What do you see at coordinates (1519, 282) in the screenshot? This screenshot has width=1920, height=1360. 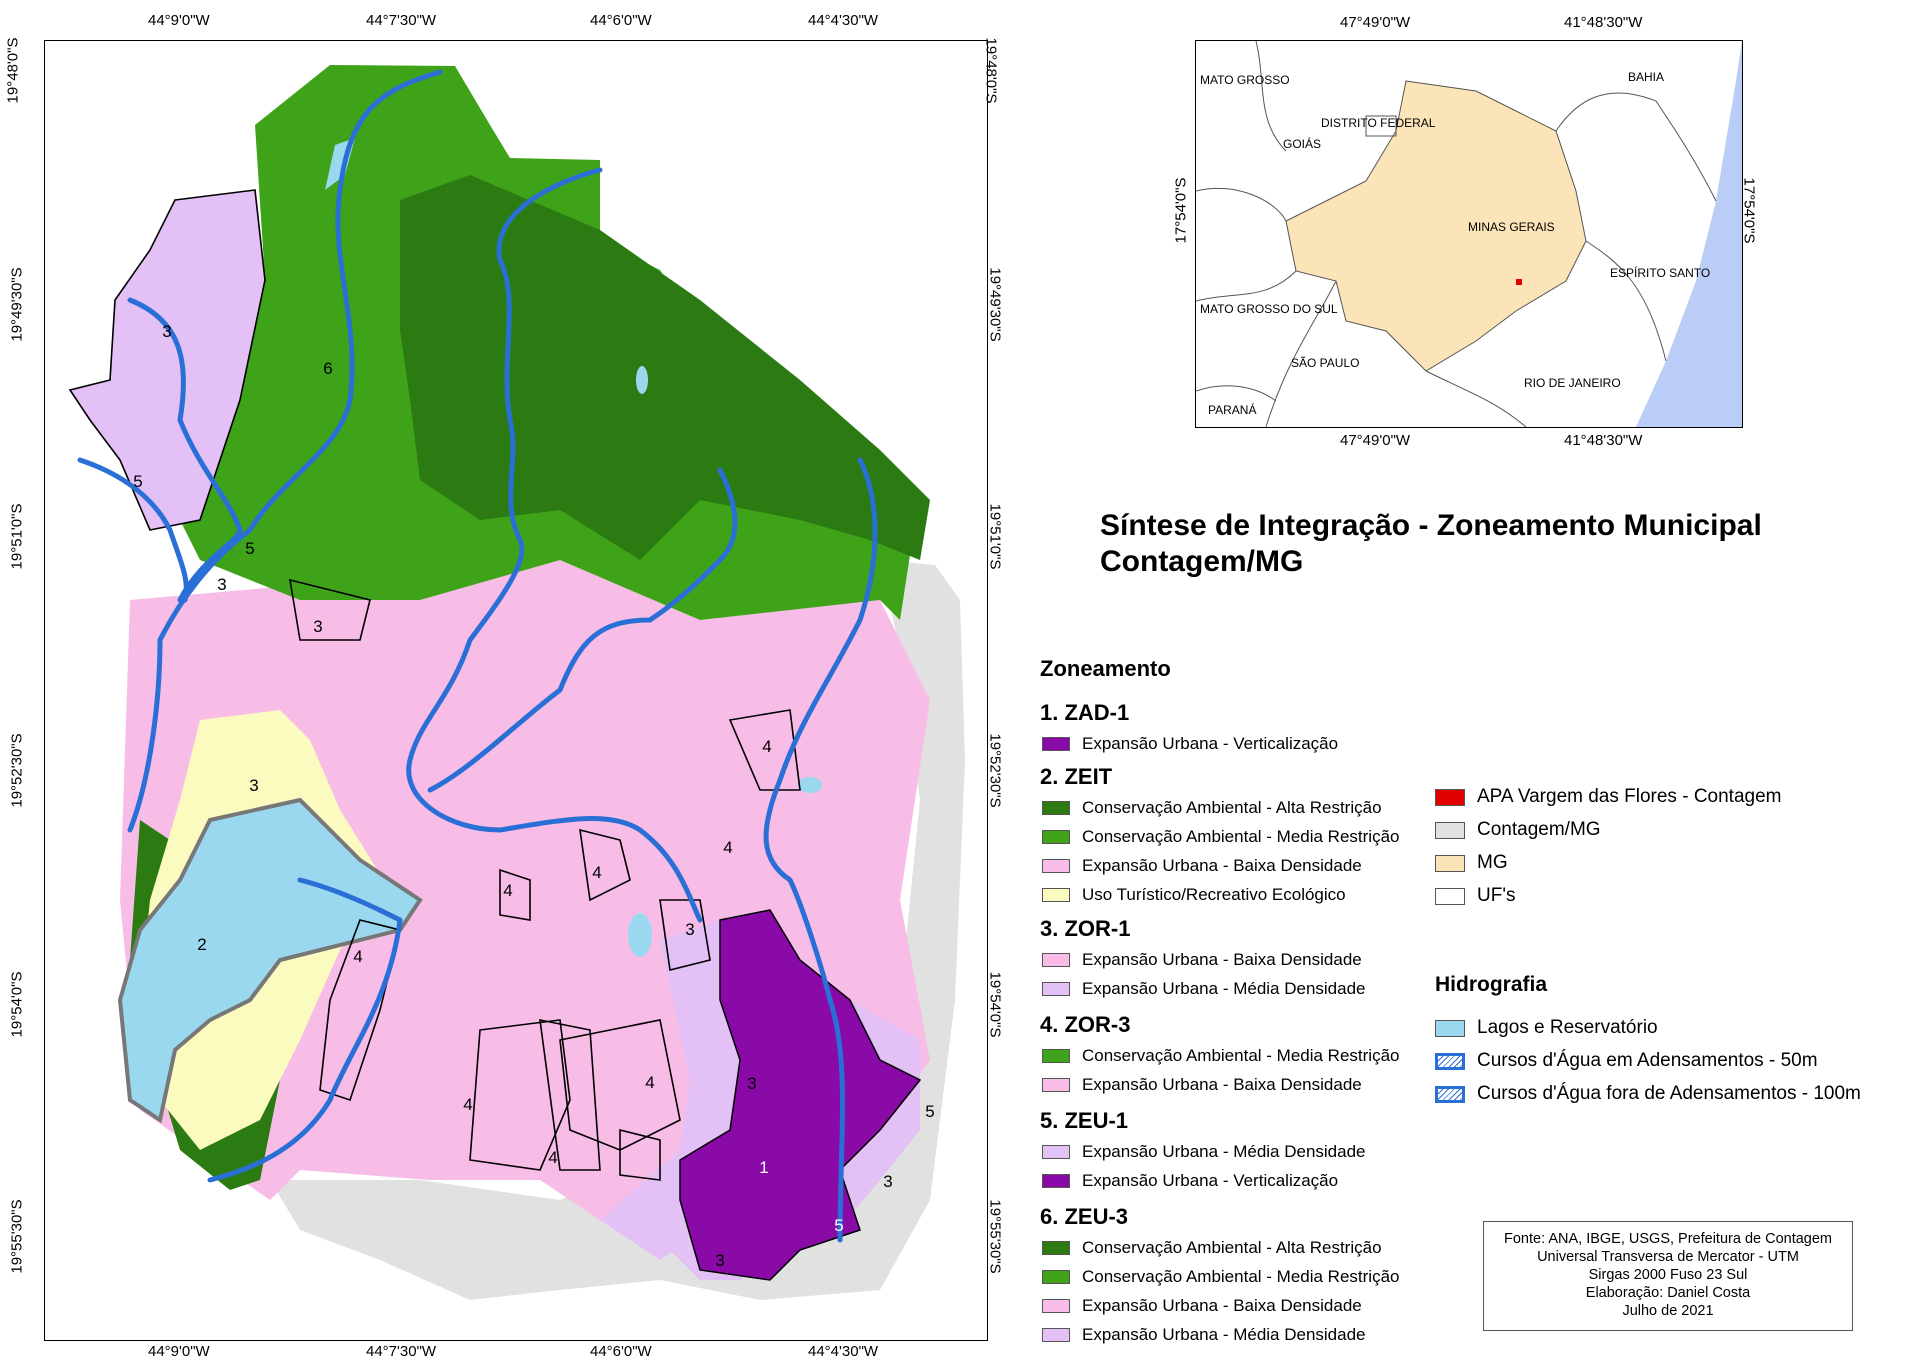 I see `apa-marker` at bounding box center [1519, 282].